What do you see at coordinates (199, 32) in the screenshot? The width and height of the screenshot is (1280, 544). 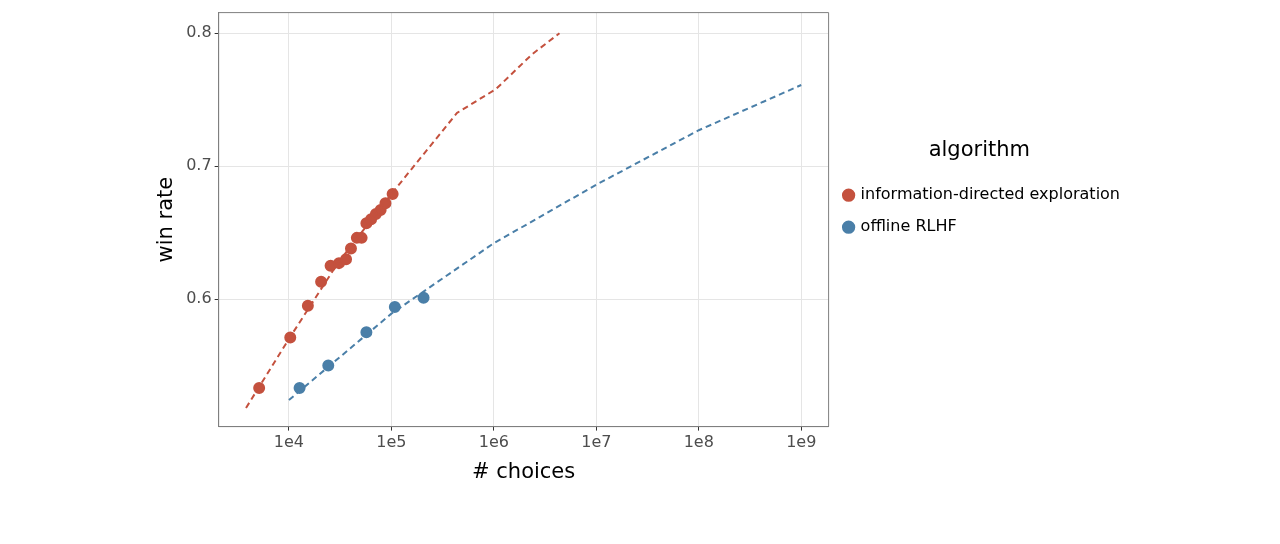 I see `y-tick-label: 0.8` at bounding box center [199, 32].